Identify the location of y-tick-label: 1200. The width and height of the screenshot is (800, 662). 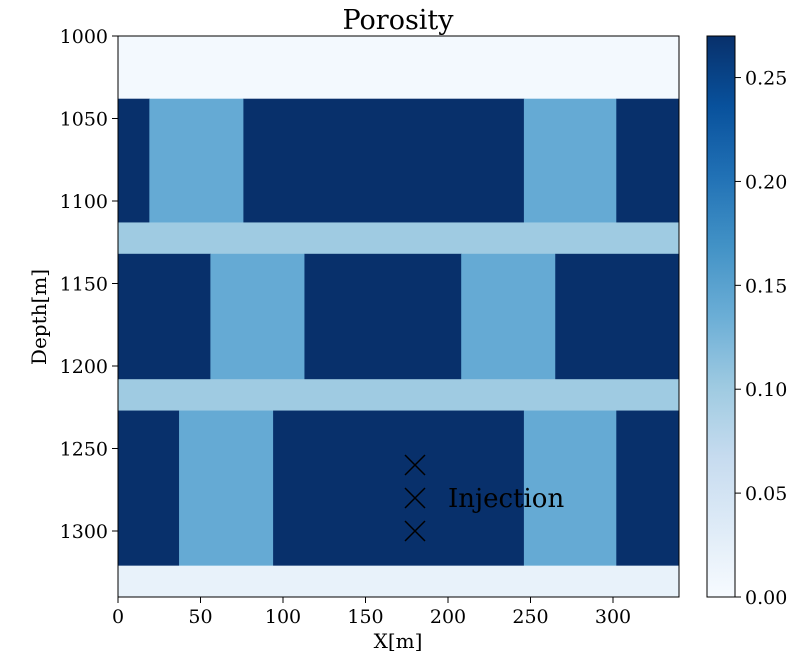
(84, 367).